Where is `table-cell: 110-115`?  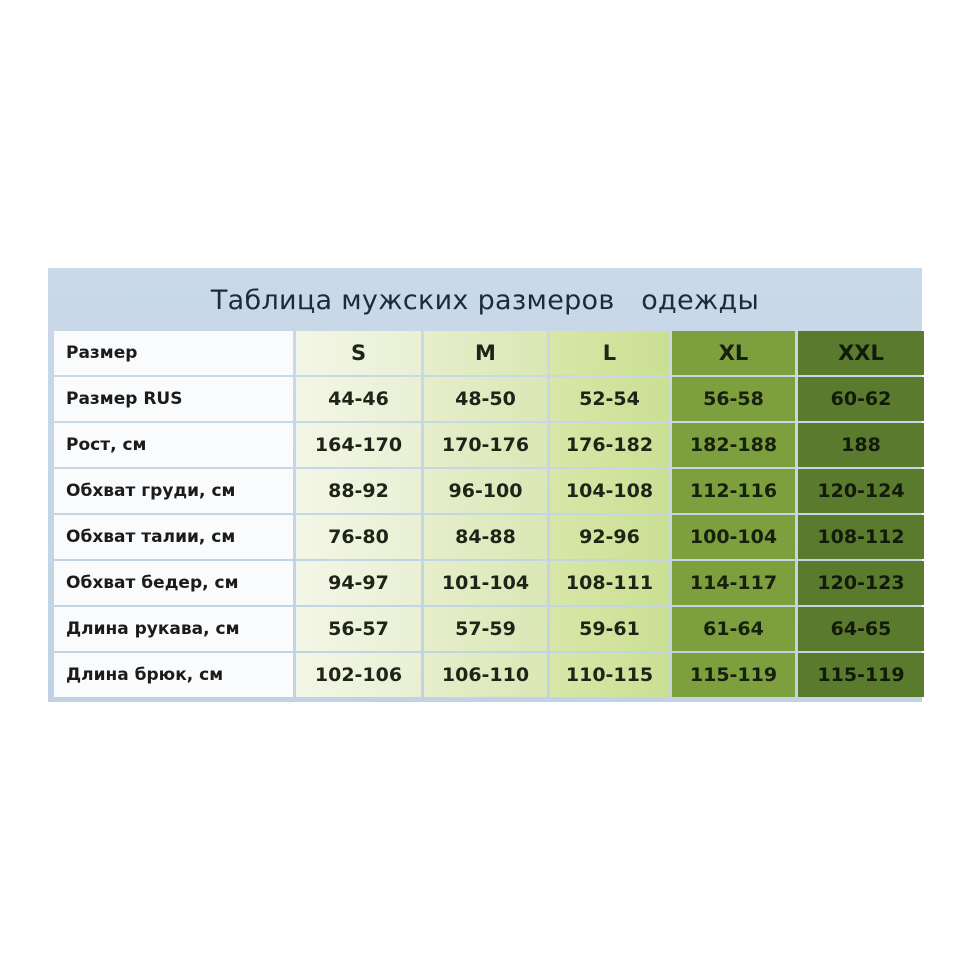
table-cell: 110-115 is located at coordinates (609, 675).